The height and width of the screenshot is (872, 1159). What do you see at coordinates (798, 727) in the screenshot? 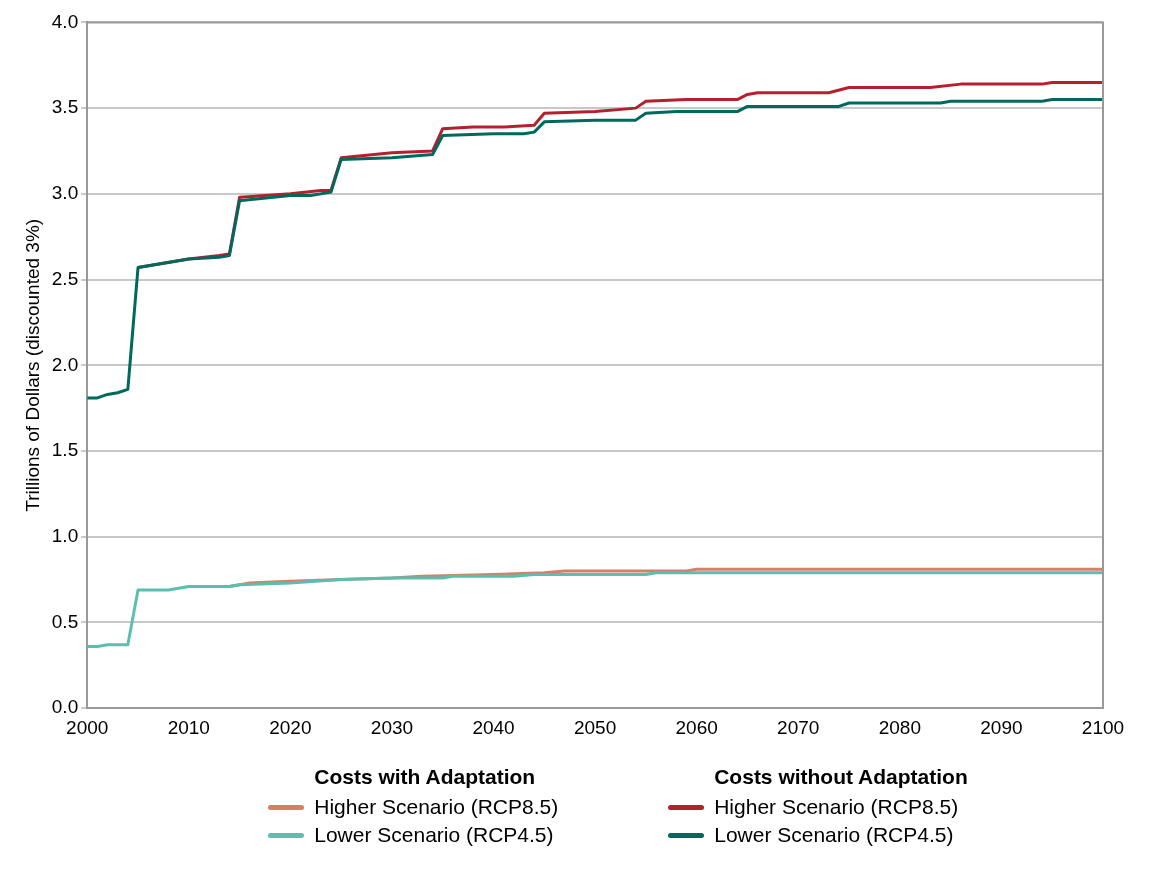
I see `x-tick-label: 2070` at bounding box center [798, 727].